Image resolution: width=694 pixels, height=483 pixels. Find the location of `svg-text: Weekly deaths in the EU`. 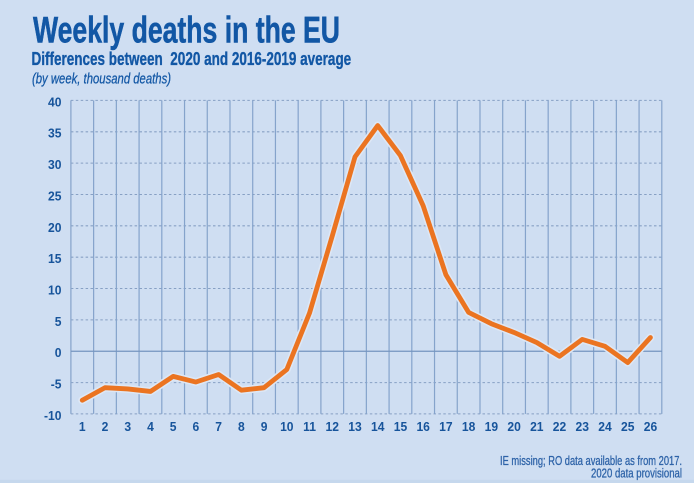

svg-text: Weekly deaths in the EU is located at coordinates (186, 29).